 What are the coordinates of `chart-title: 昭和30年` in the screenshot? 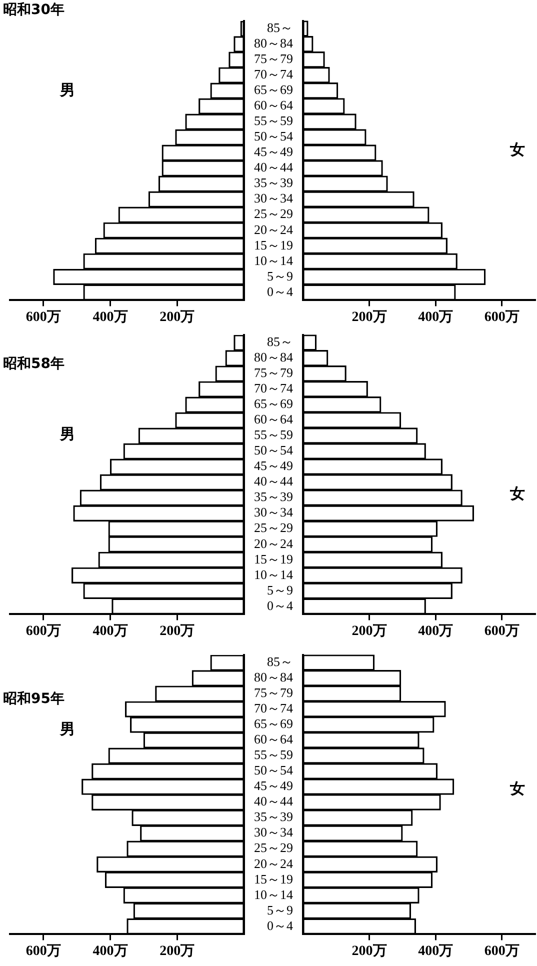 It's located at (33, 10).